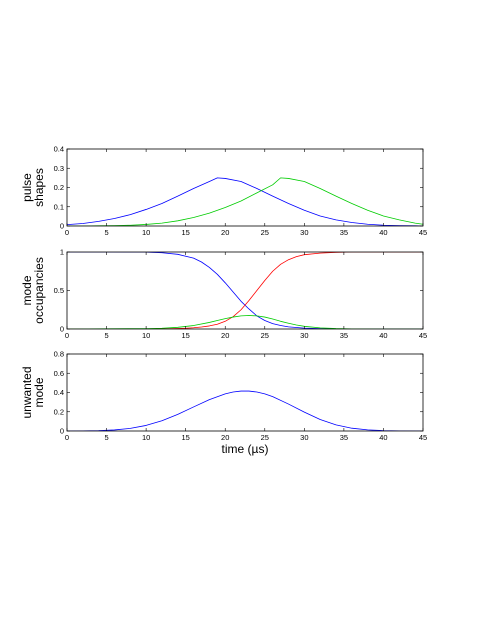 This screenshot has width=491, height=635. Describe the element at coordinates (33, 392) in the screenshot. I see `y-axis-label: unwantedmode` at that location.